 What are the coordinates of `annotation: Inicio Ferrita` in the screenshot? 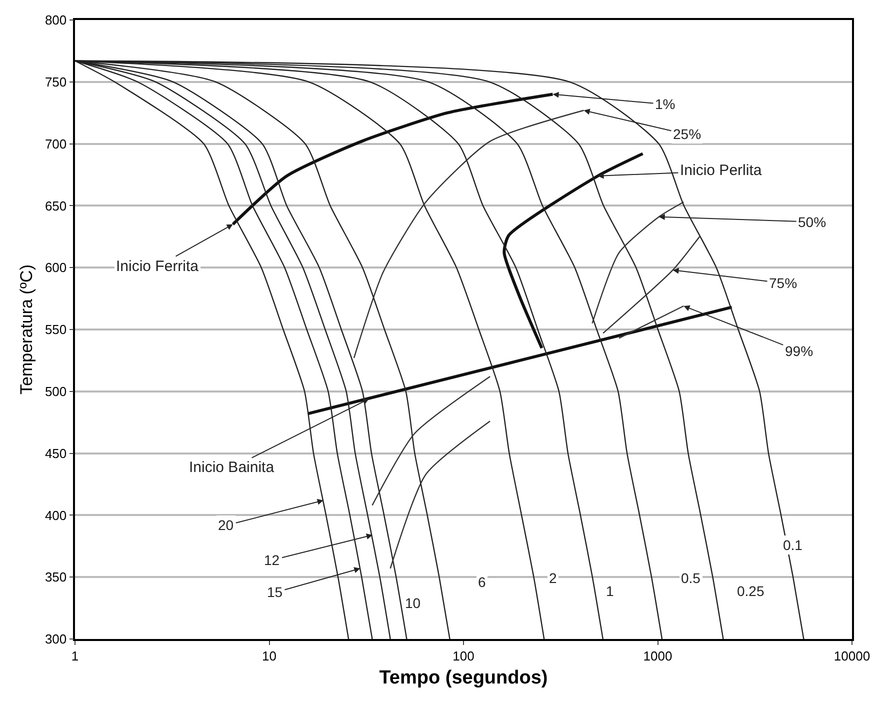 It's located at (158, 266).